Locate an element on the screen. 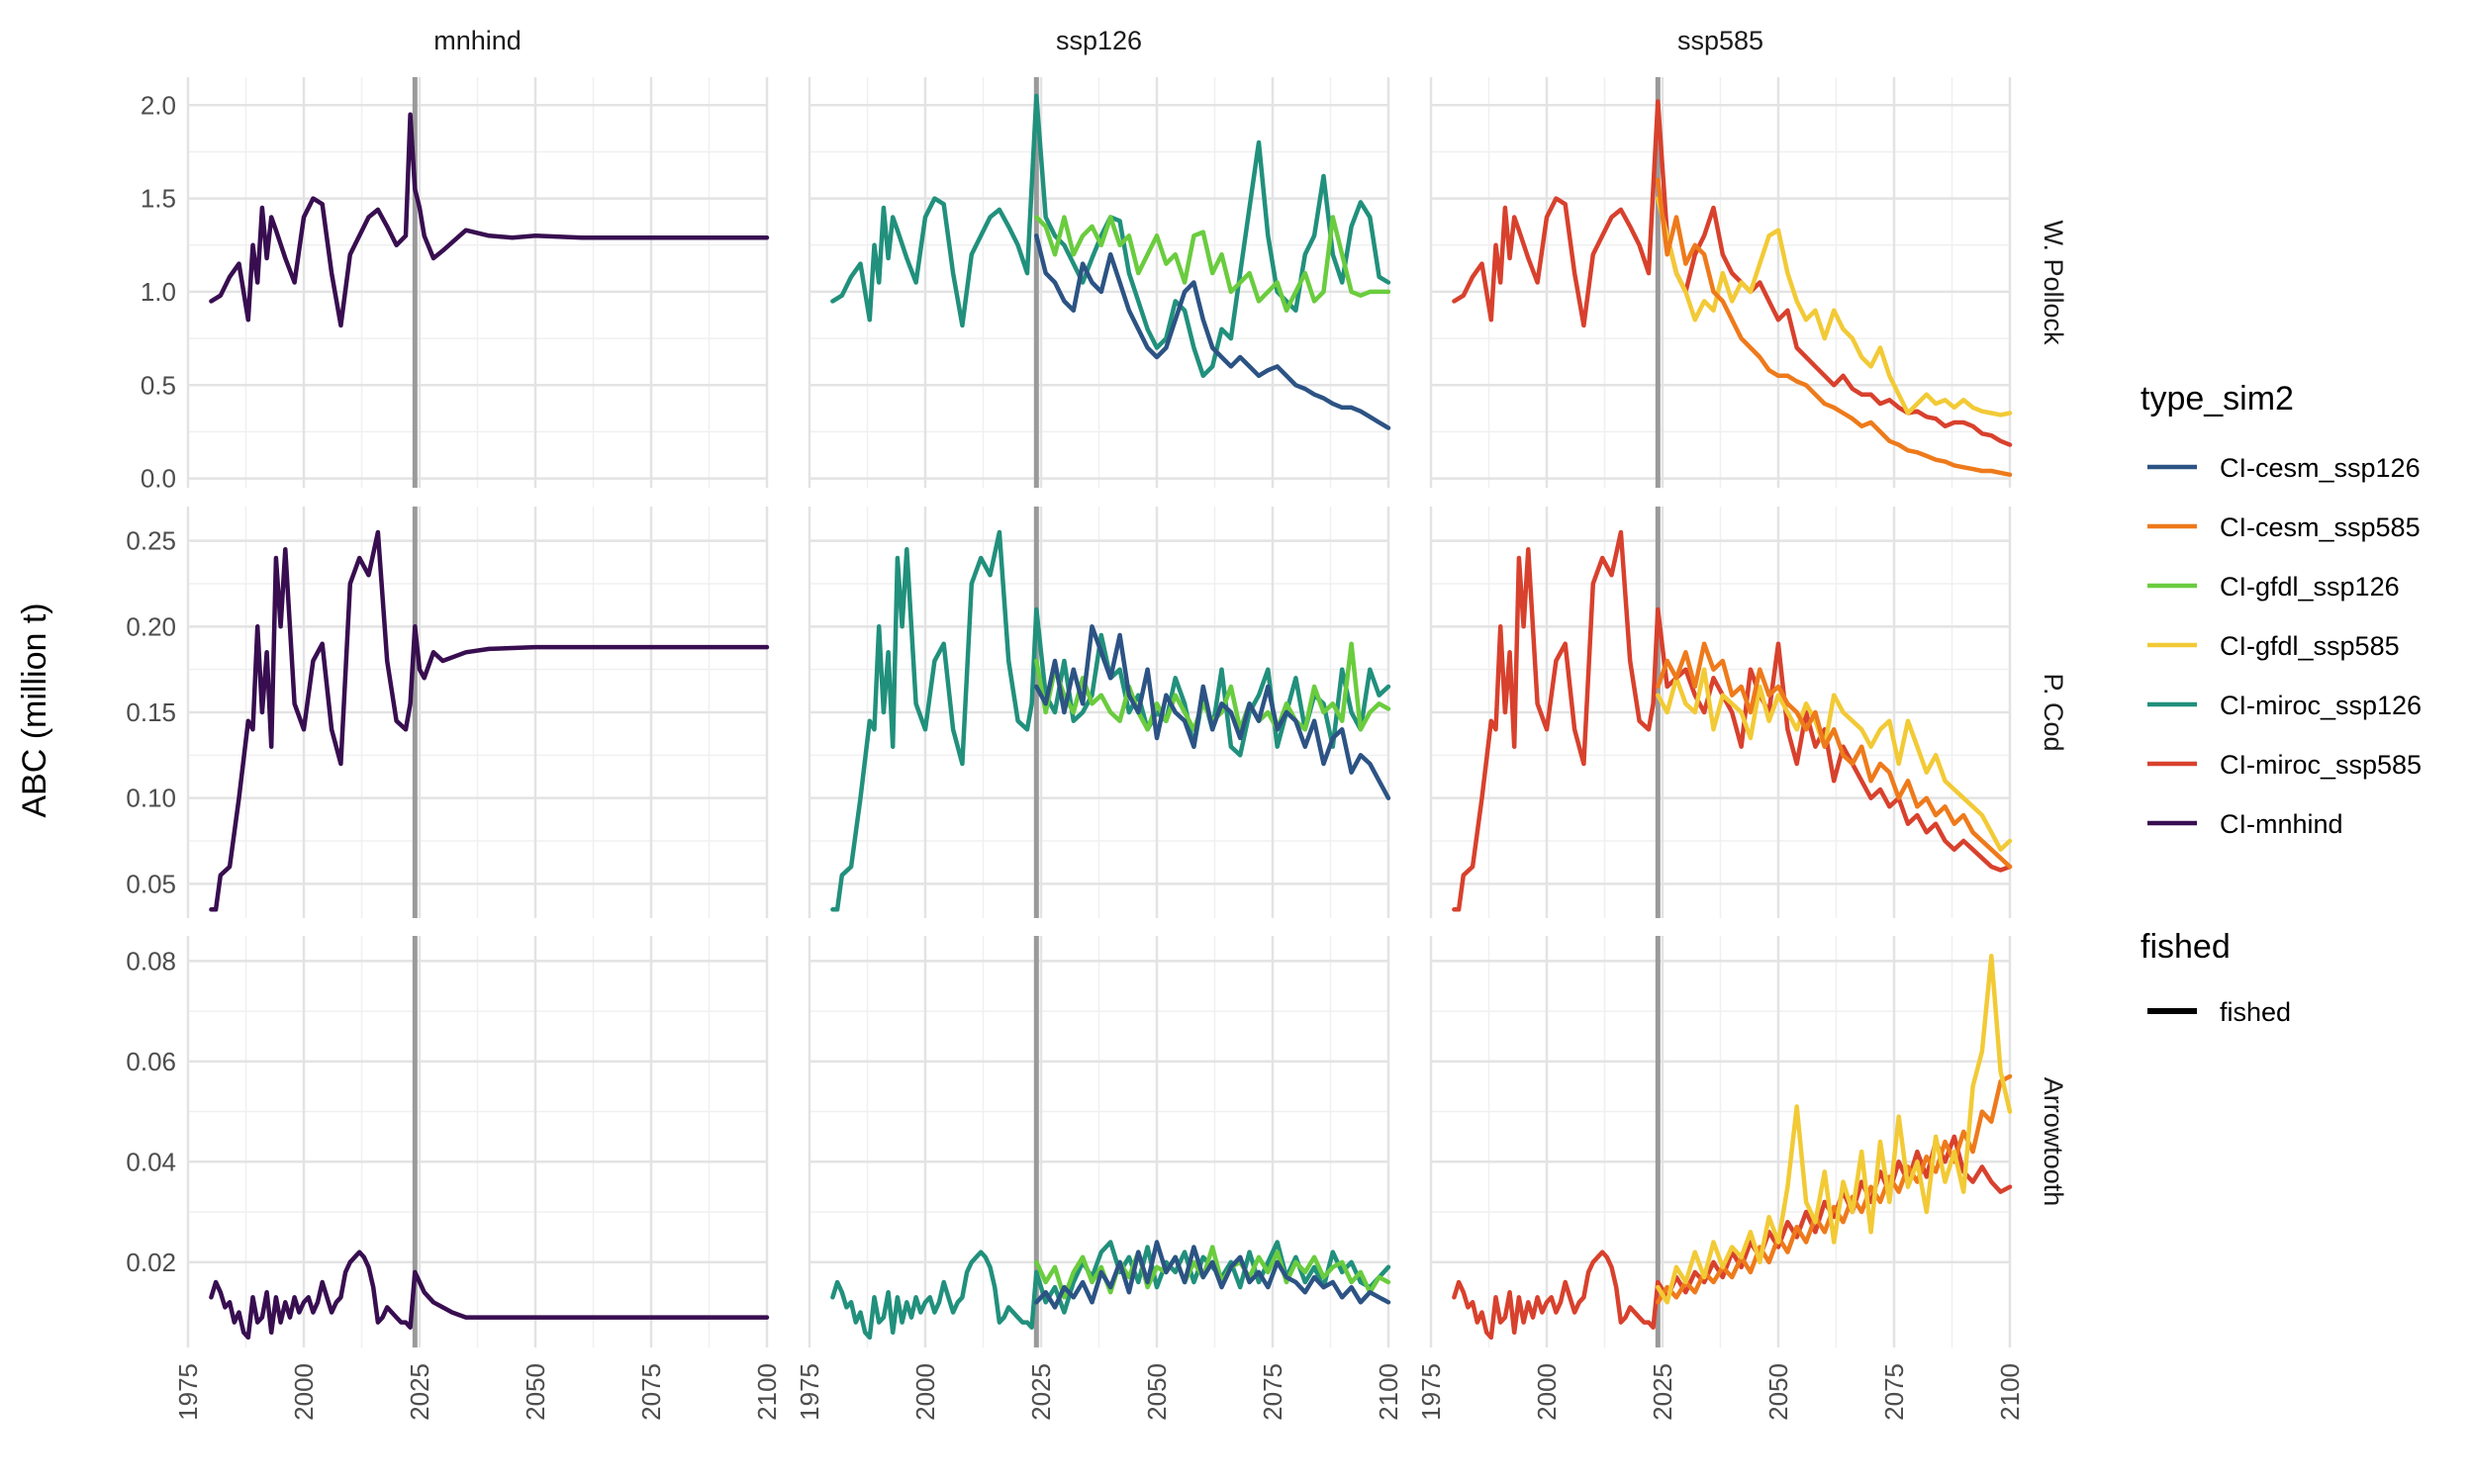  legend-label: CI-miroc_ssp126 is located at coordinates (2321, 705).